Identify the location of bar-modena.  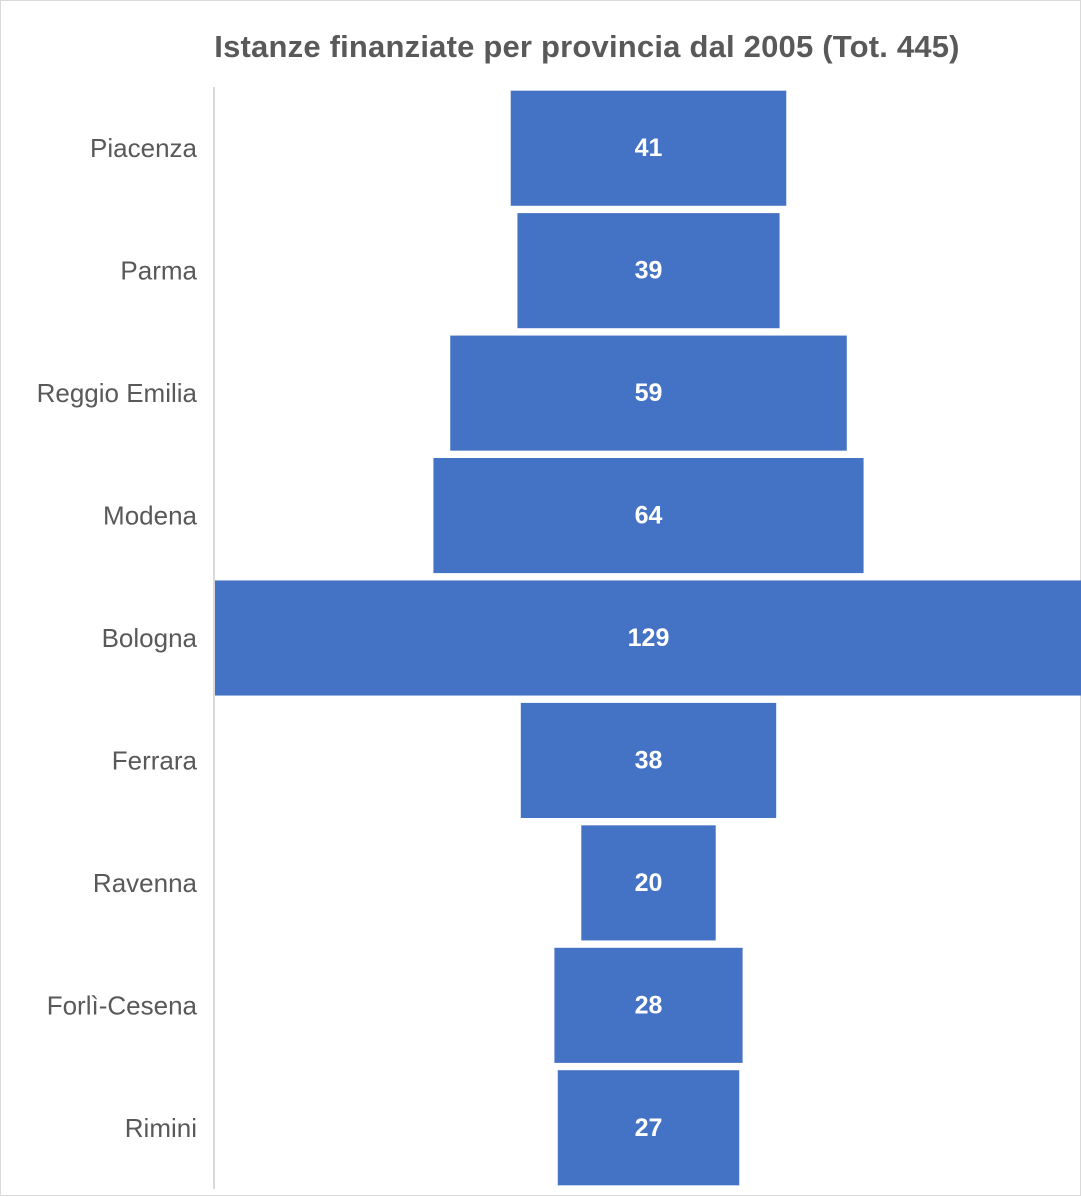
(648, 516).